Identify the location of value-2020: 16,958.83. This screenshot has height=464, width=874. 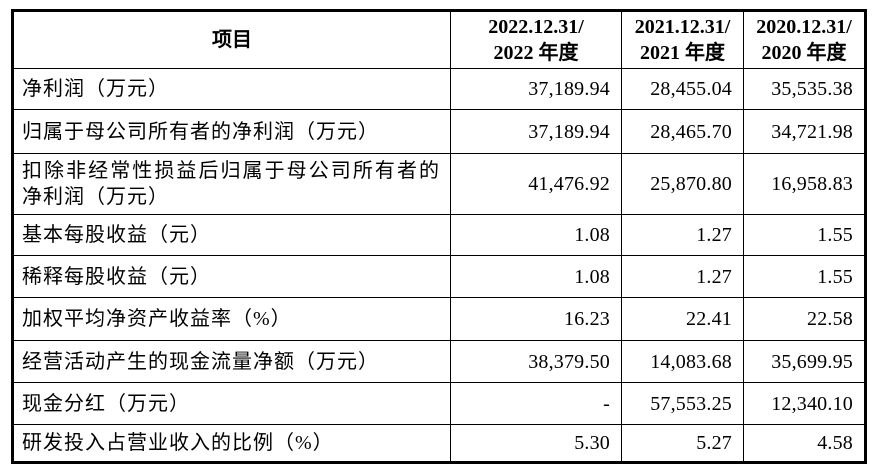
(804, 184).